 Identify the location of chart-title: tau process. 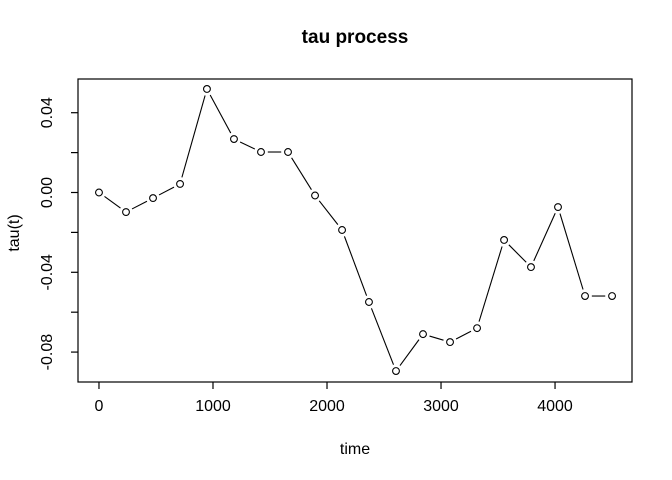
(355, 37).